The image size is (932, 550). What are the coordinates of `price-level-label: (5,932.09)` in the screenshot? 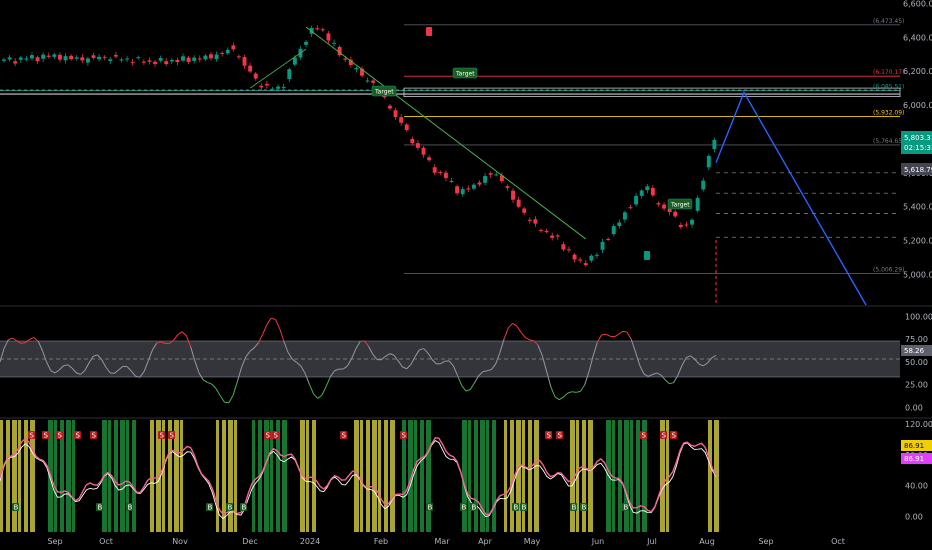 It's located at (888, 113).